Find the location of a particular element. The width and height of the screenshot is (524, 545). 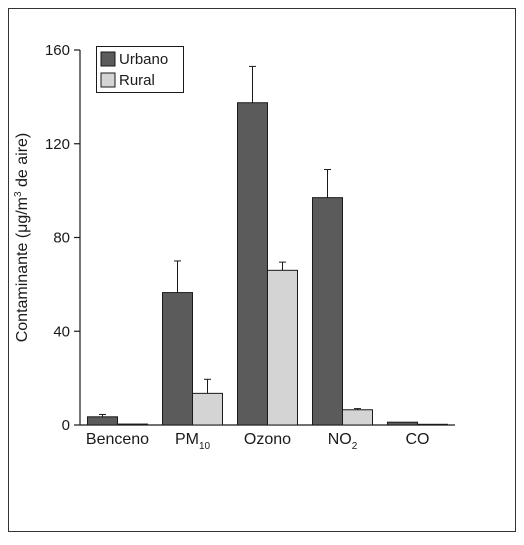

y-tick-label: 80 is located at coordinates (61, 238).